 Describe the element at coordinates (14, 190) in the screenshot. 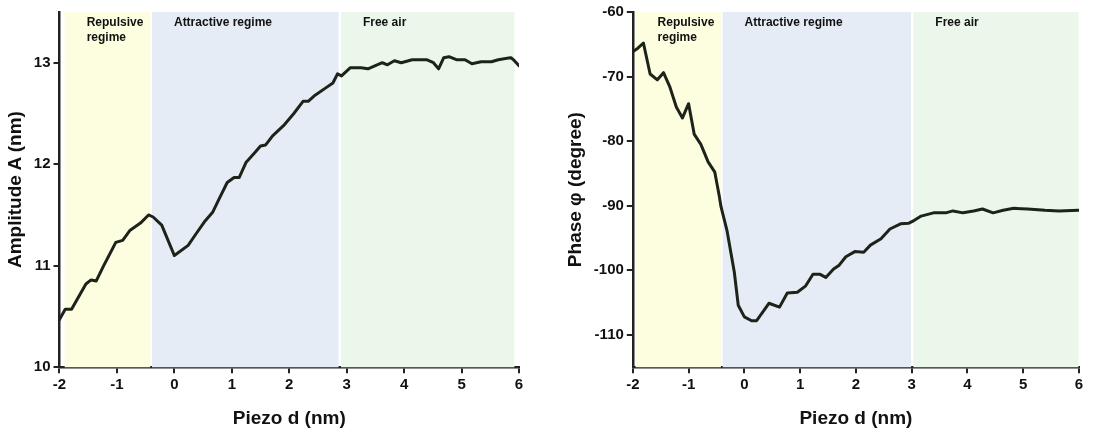

I see `y-axis-title: Amplitude A (nm)` at that location.